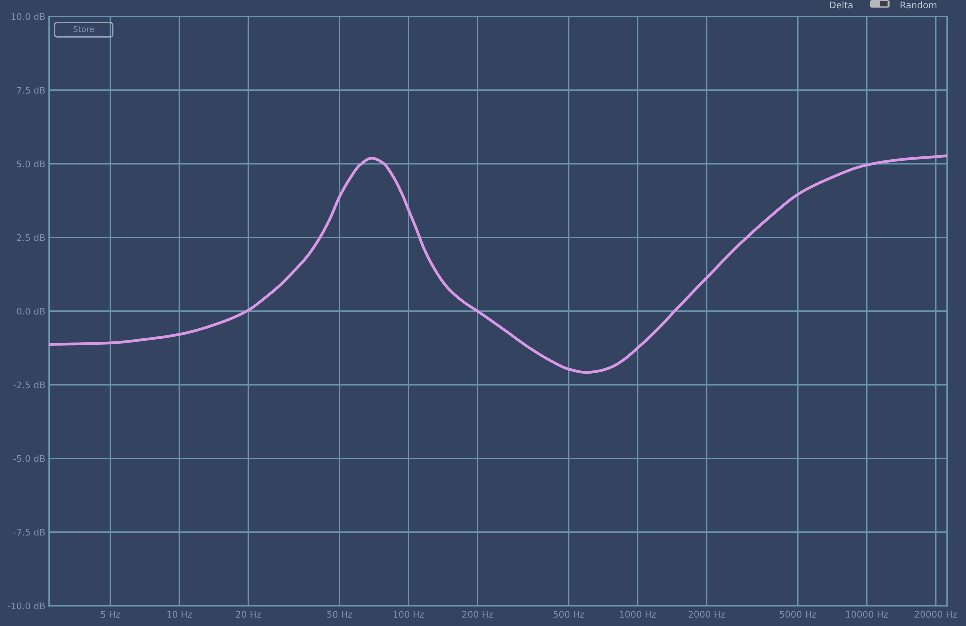 The image size is (966, 626). What do you see at coordinates (27, 606) in the screenshot?
I see `y-tick-label: -10.0 dB` at bounding box center [27, 606].